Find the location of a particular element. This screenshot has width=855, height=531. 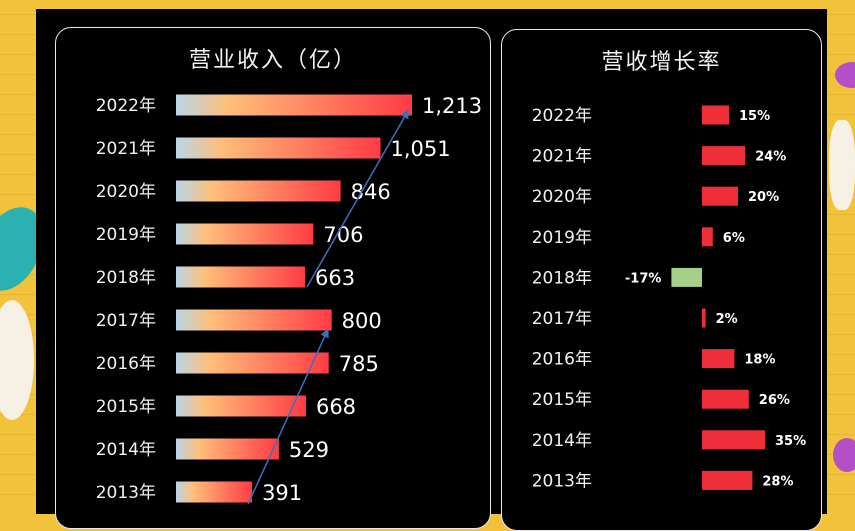

revenue-chart-title: 营业收入（亿） is located at coordinates (272, 60).